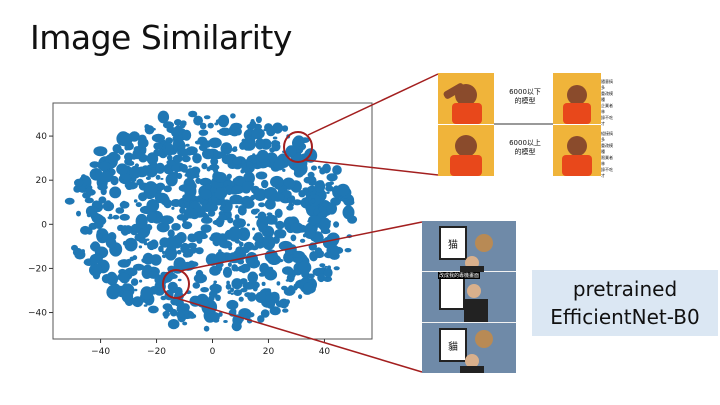 The width and height of the screenshot is (720, 405). I want to click on highlight-circle-top, so click(298, 147).